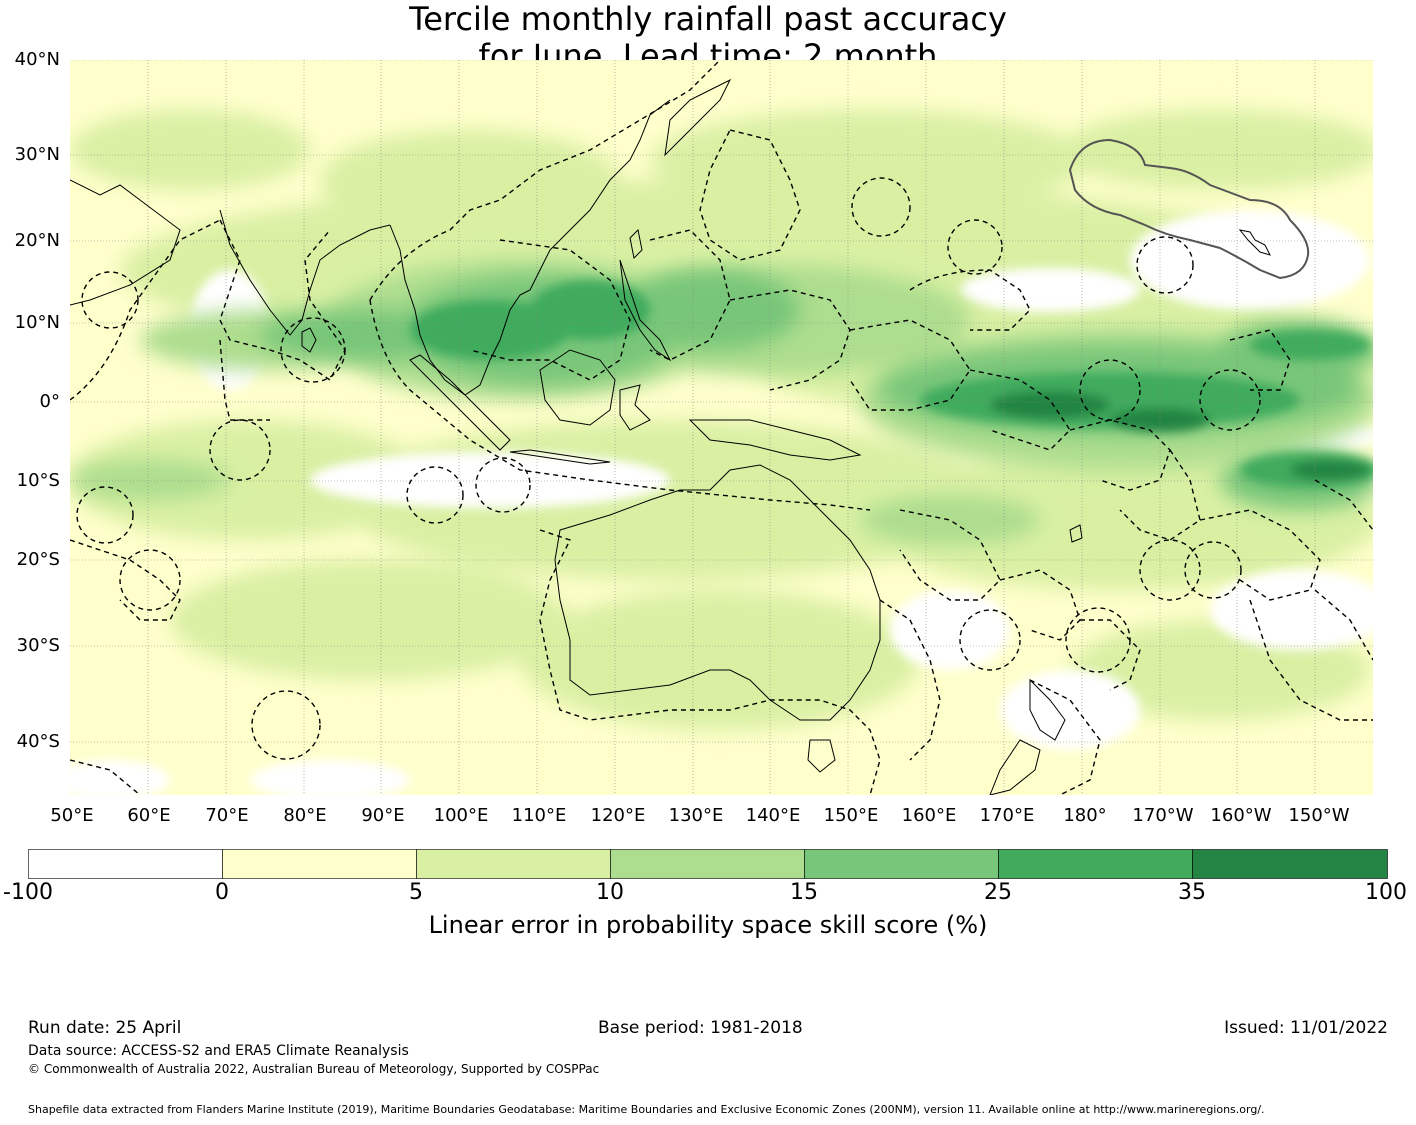 This screenshot has height=1125, width=1416. Describe the element at coordinates (645, 310) in the screenshot. I see `philippines` at that location.